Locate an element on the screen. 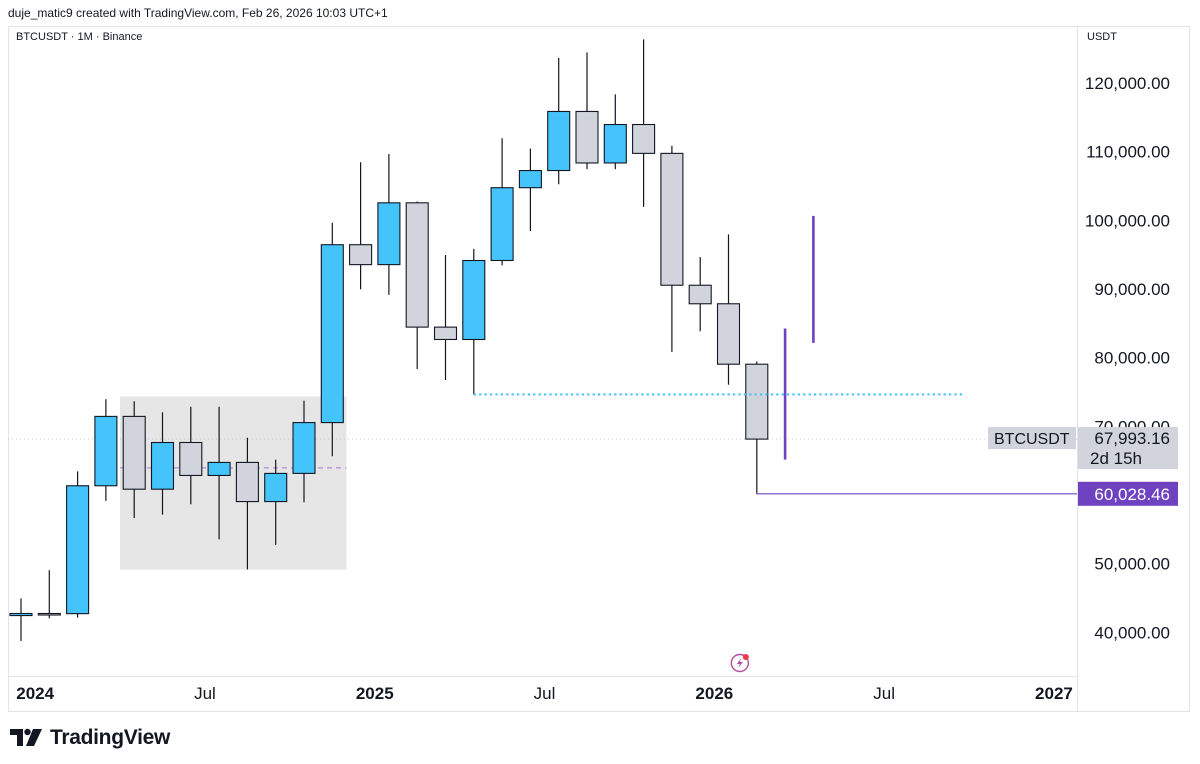 This screenshot has width=1200, height=764. lightning-alert-icon is located at coordinates (740, 663).